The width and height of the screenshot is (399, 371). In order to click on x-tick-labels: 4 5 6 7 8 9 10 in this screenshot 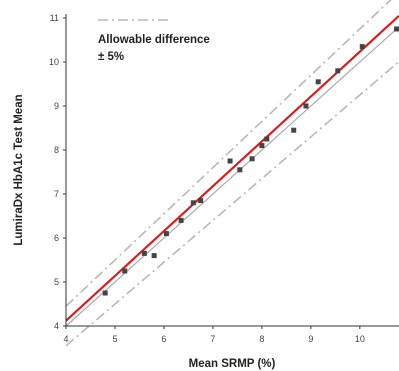, I will do `click(214, 335)`.